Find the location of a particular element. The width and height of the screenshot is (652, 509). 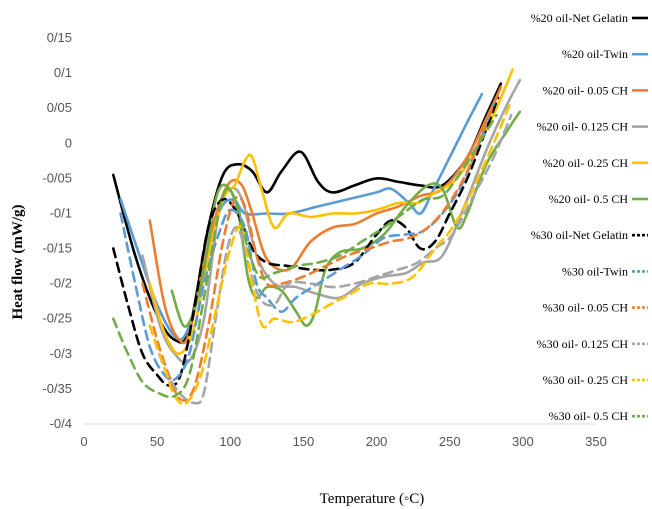

y-tick-label: 0/05 is located at coordinates (59, 107).